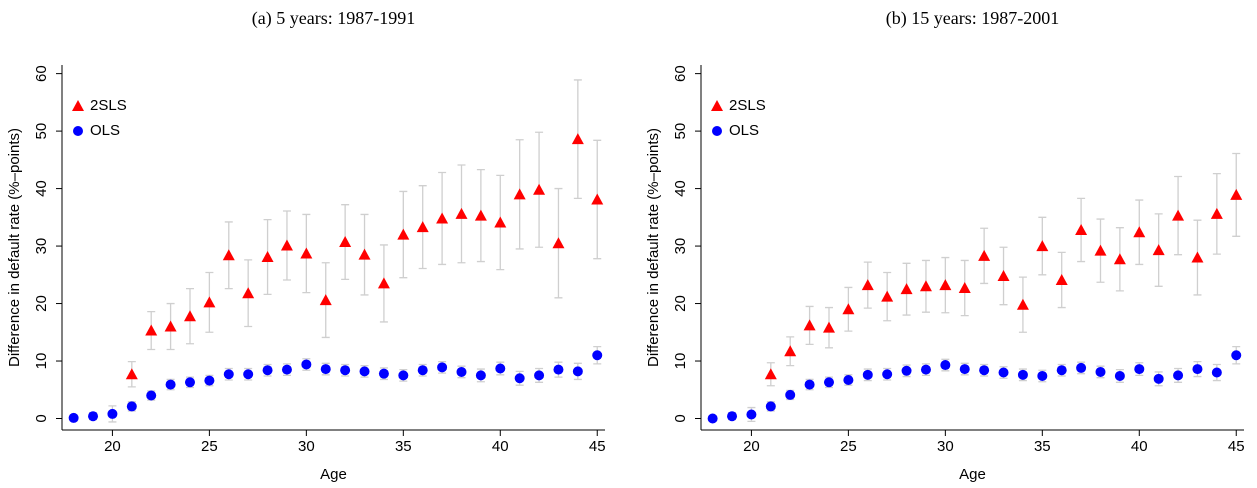 The image size is (1257, 488). What do you see at coordinates (333, 18) in the screenshot?
I see `panel-title: (a) 5 years: 1987-1991` at bounding box center [333, 18].